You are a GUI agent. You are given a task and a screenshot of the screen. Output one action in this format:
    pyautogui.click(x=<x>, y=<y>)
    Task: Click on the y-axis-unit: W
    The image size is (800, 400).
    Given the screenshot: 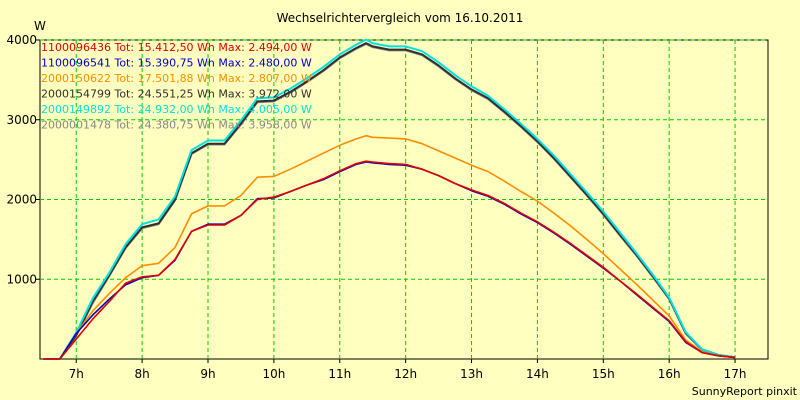 What is the action you would take?
    pyautogui.click(x=40, y=26)
    